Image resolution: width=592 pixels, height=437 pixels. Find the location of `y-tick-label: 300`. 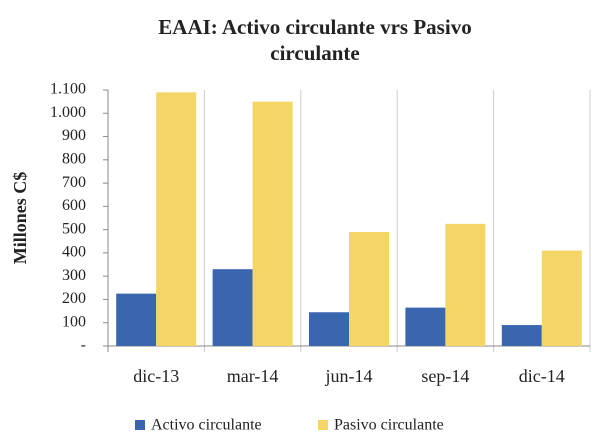

y-tick-label: 300 is located at coordinates (74, 275).